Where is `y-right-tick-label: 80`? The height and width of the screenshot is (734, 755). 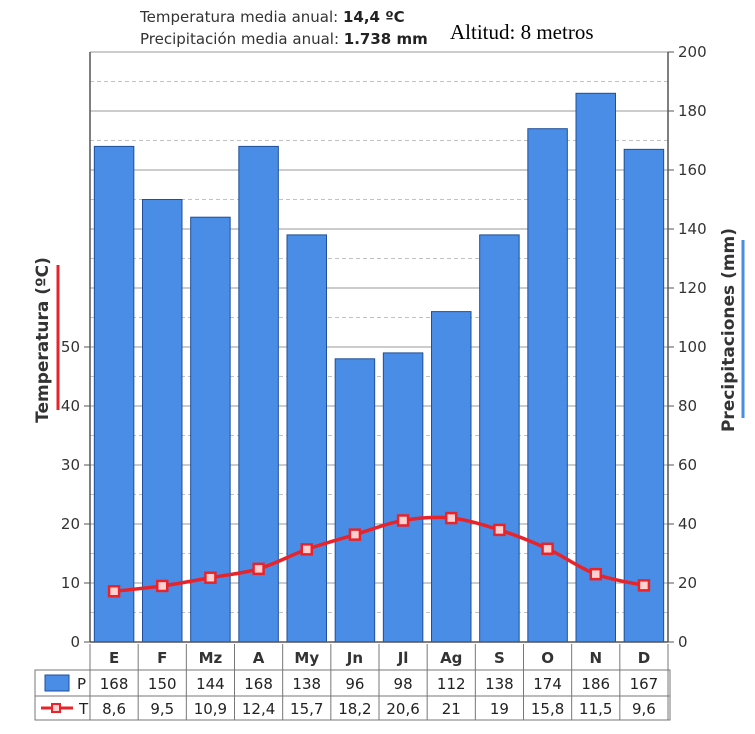 y-right-tick-label: 80 is located at coordinates (687, 406).